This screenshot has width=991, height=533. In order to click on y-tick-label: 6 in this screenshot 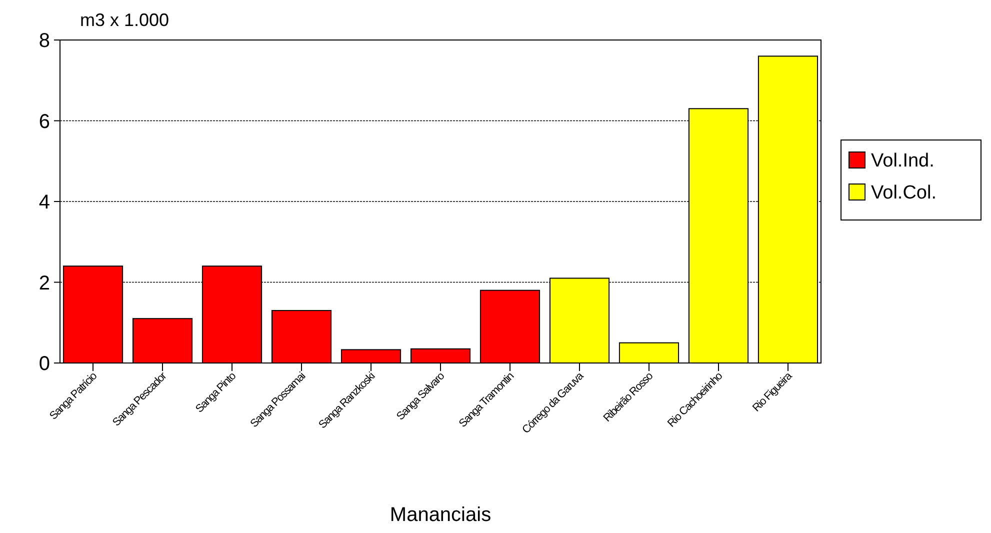, I will do `click(44, 121)`.